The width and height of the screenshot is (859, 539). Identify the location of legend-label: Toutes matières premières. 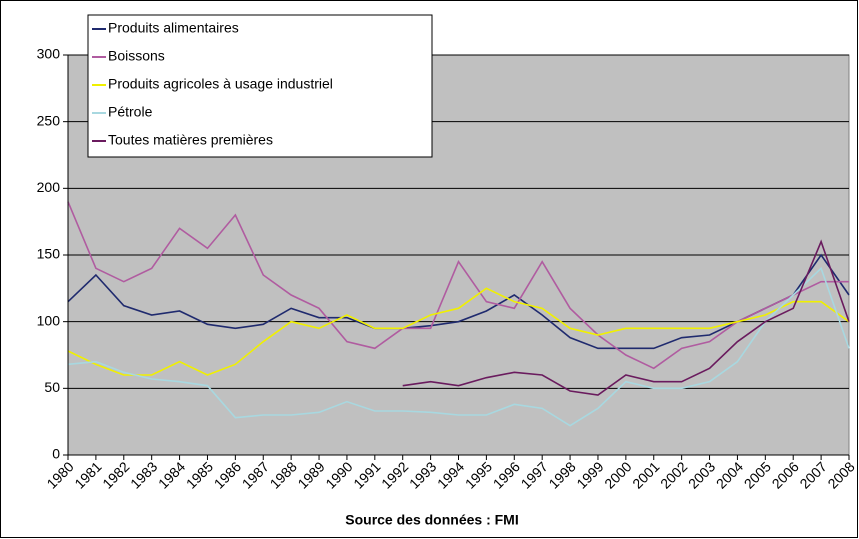
(190, 140).